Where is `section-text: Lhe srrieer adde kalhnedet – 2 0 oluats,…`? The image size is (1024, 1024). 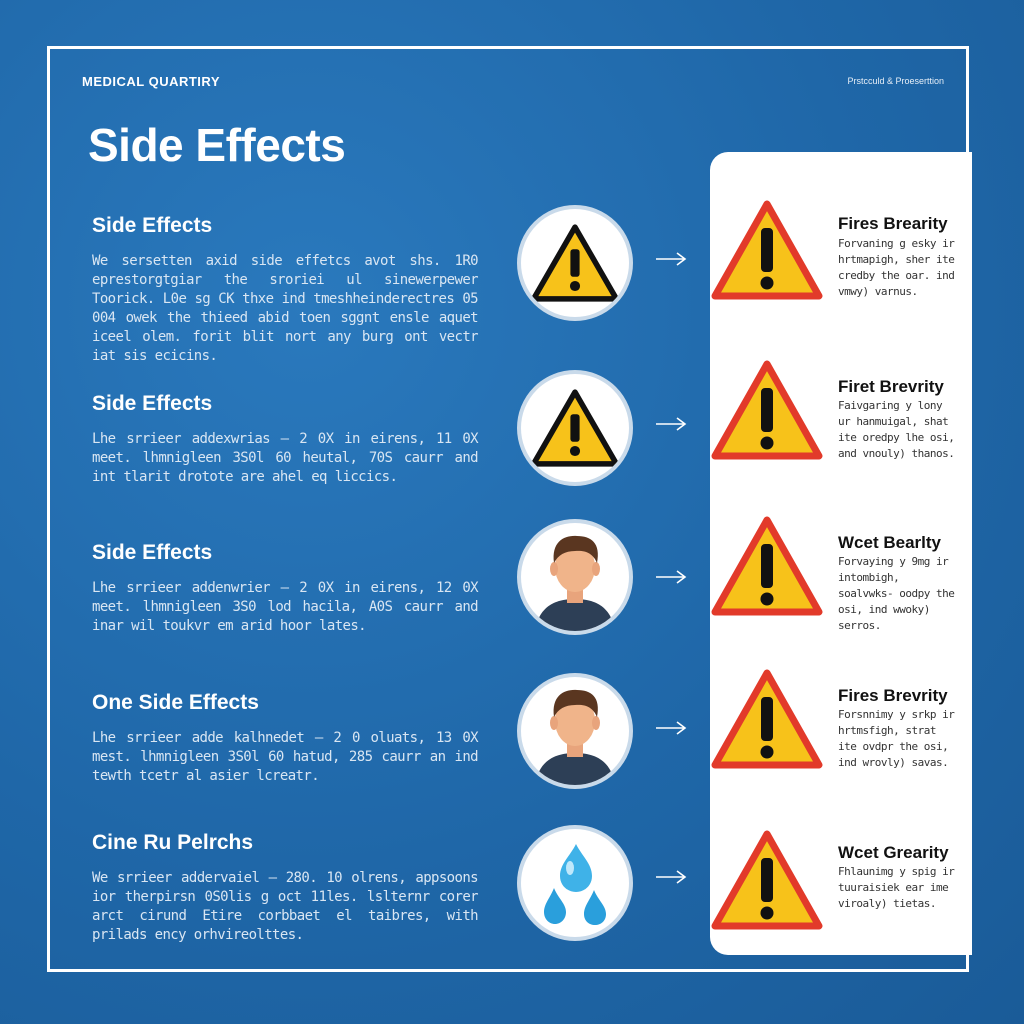 section-text: Lhe srrieer adde kalhnedet – 2 0 oluats,… is located at coordinates (285, 757).